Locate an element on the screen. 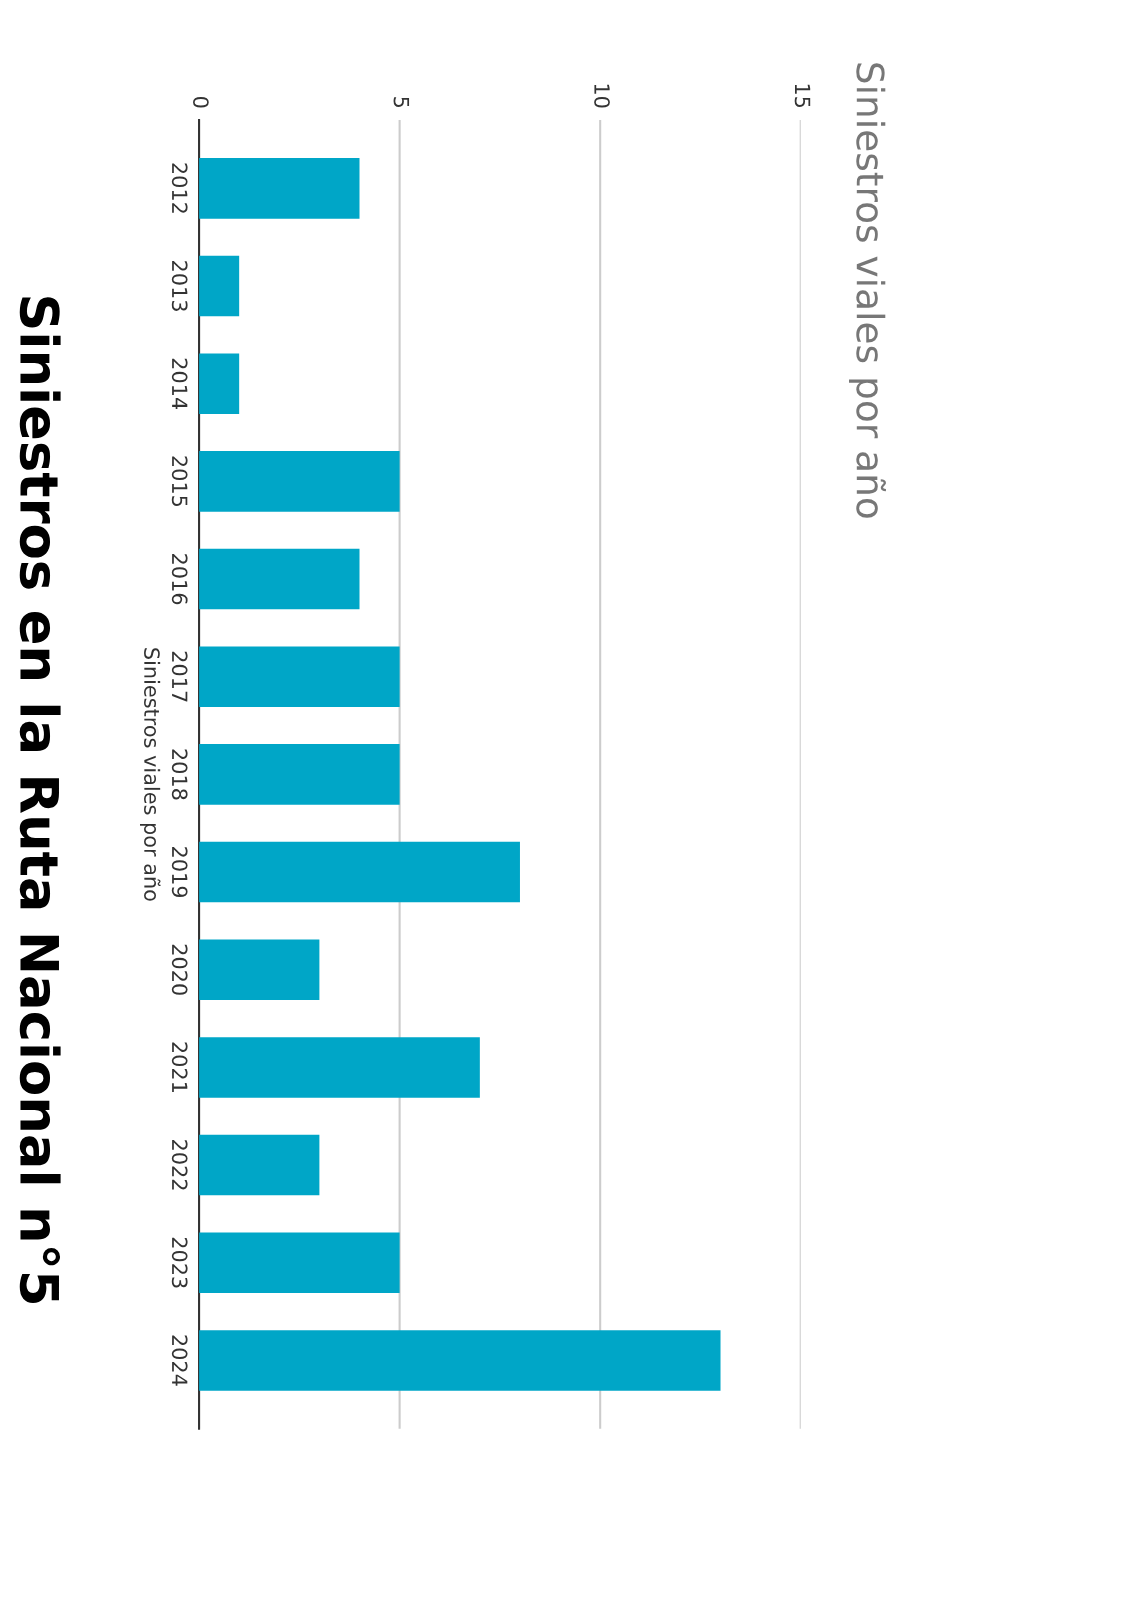 The width and height of the screenshot is (1131, 1600). x-tick-label: 0 is located at coordinates (201, 102).